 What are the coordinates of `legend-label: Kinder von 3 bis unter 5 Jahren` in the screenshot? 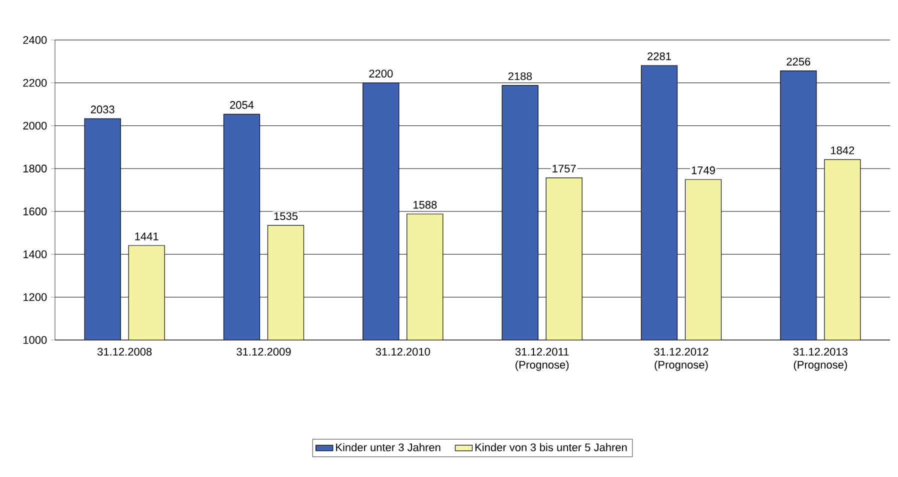 It's located at (551, 447).